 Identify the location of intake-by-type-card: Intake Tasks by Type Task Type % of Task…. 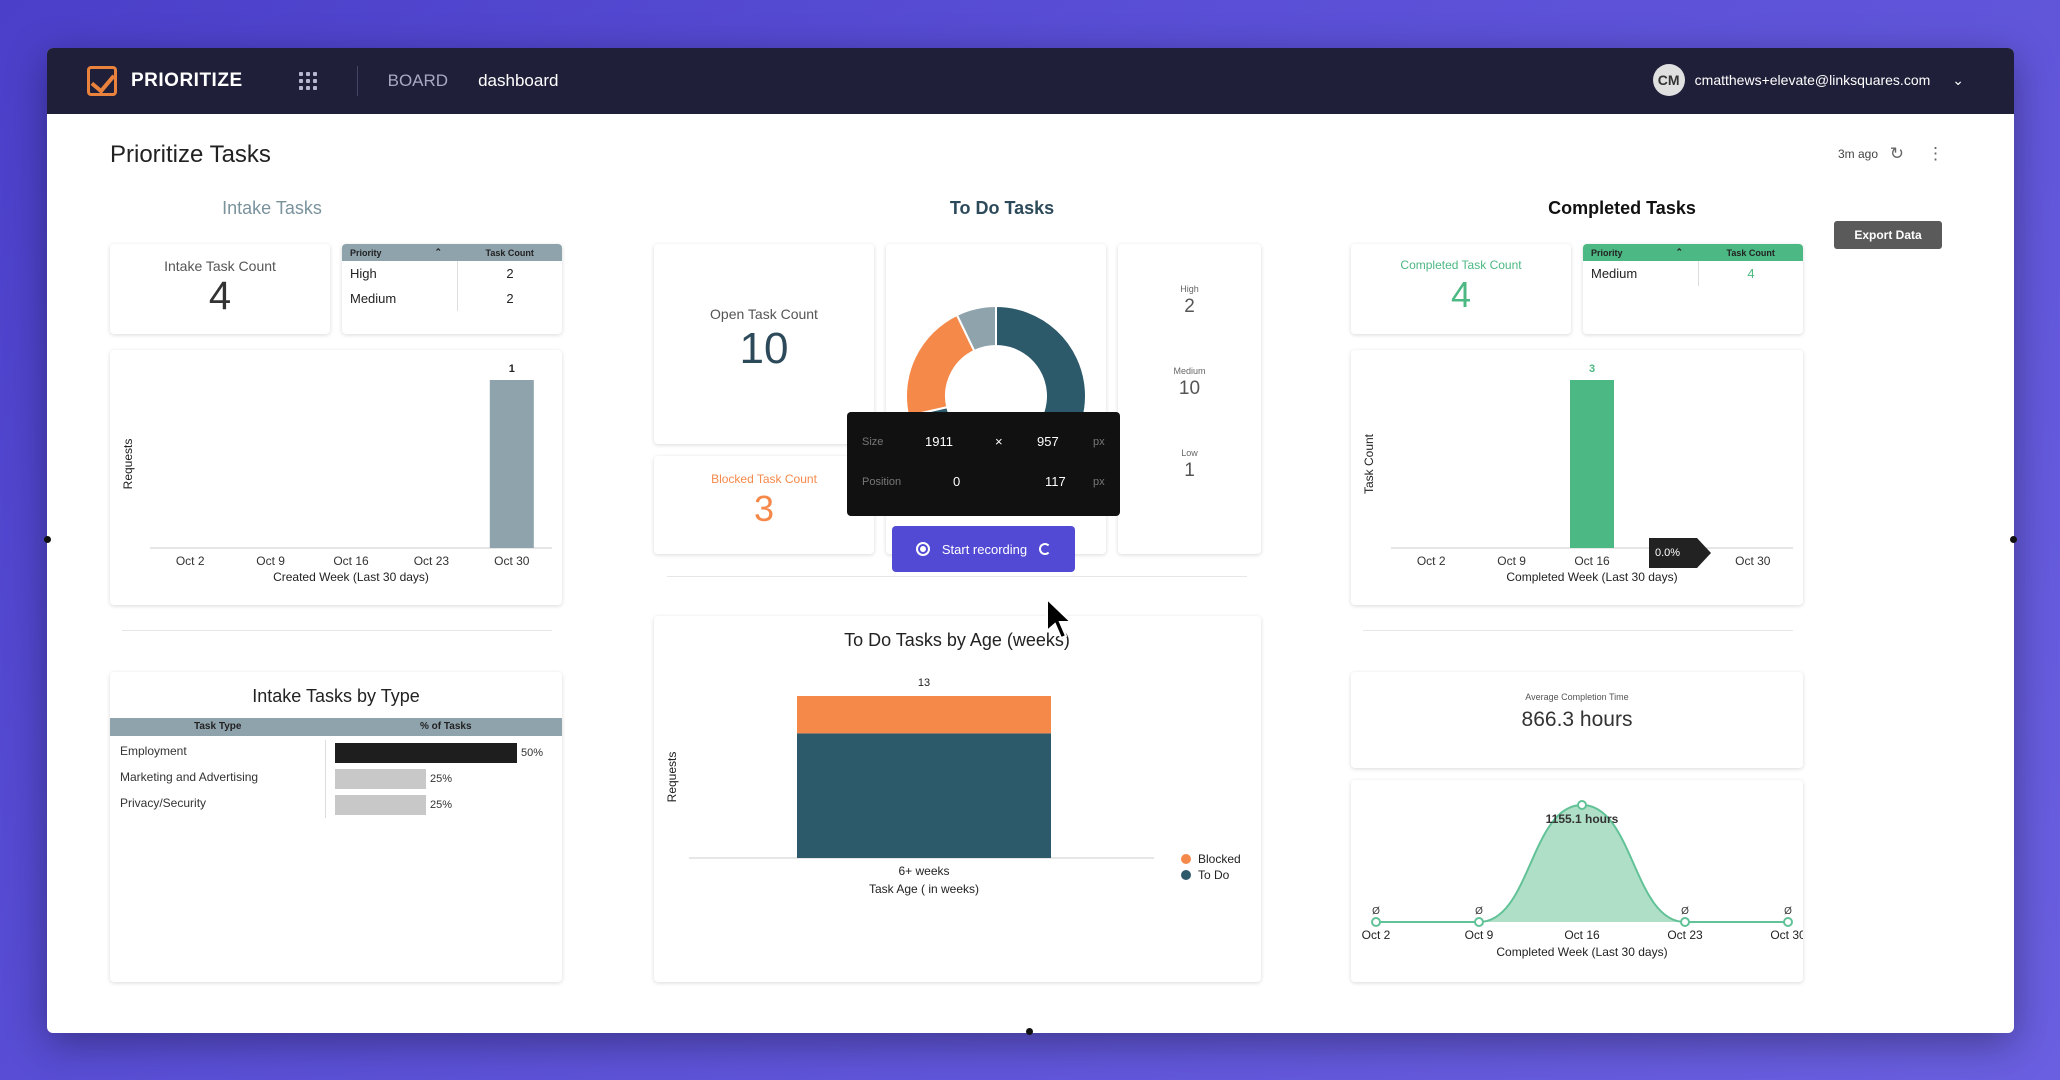
(336, 827).